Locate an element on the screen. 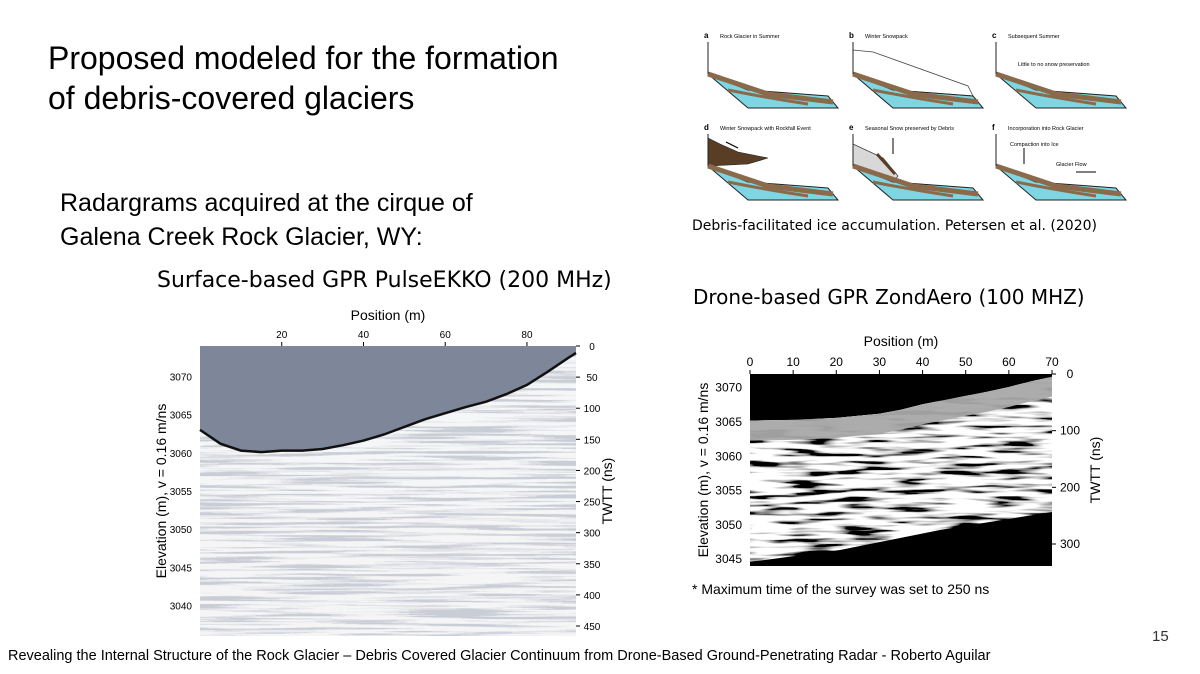 The image size is (1200, 674). x-tick-label: 0 is located at coordinates (750, 362).